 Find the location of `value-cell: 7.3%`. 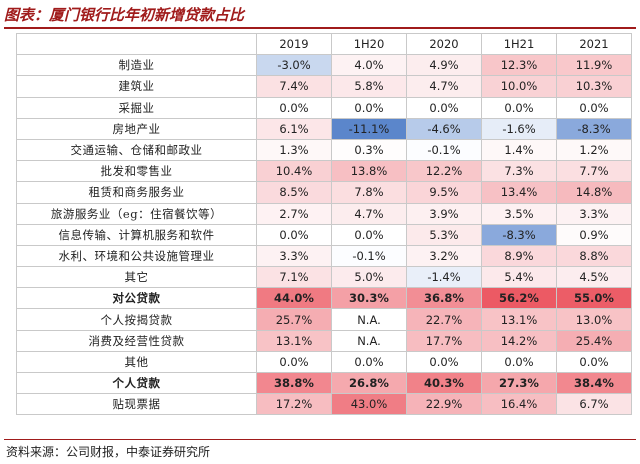

value-cell: 7.3% is located at coordinates (519, 171).